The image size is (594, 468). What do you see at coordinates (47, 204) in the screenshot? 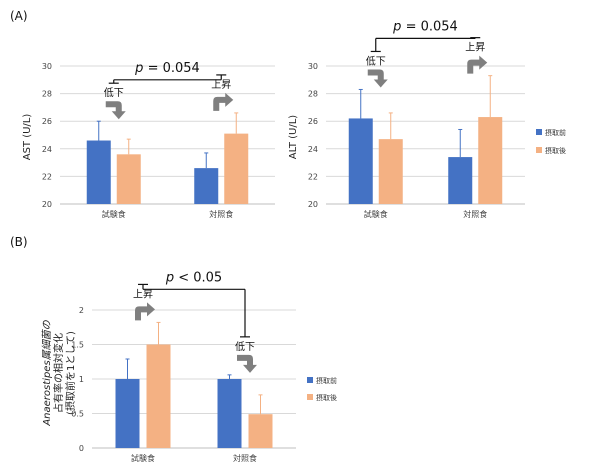
I see `chart-0-y-tick-label: 20` at bounding box center [47, 204].